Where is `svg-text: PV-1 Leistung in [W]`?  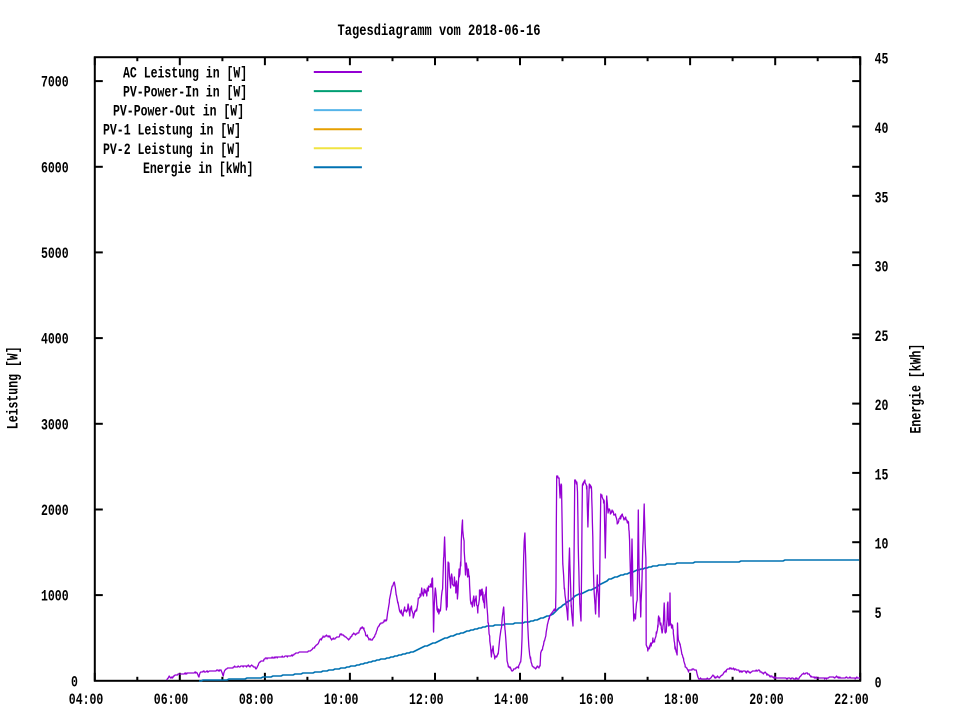 svg-text: PV-1 Leistung in [W] is located at coordinates (172, 131).